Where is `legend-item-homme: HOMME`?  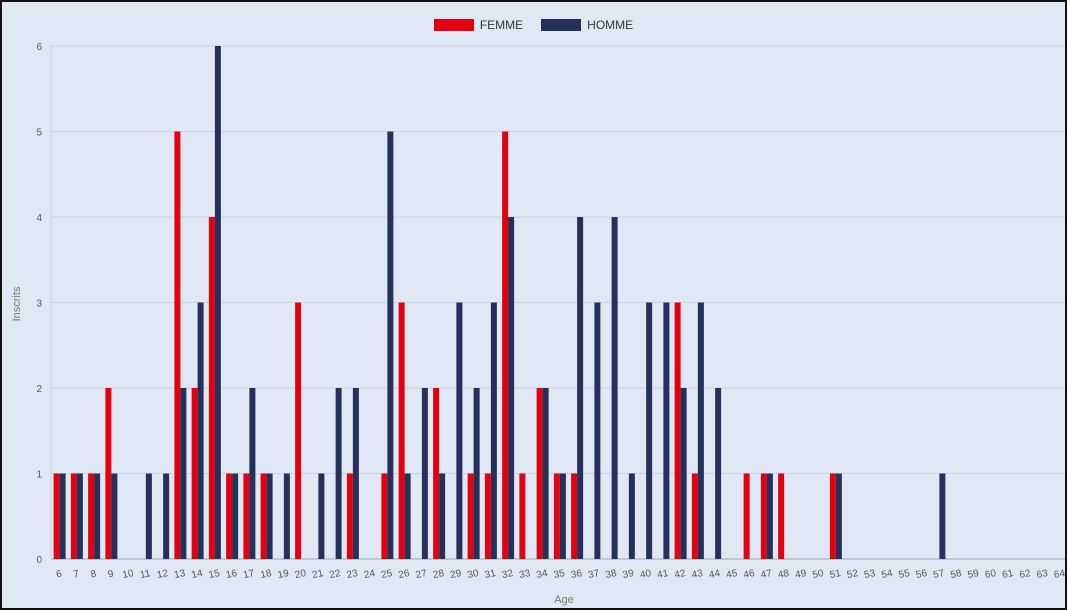 legend-item-homme: HOMME is located at coordinates (587, 25).